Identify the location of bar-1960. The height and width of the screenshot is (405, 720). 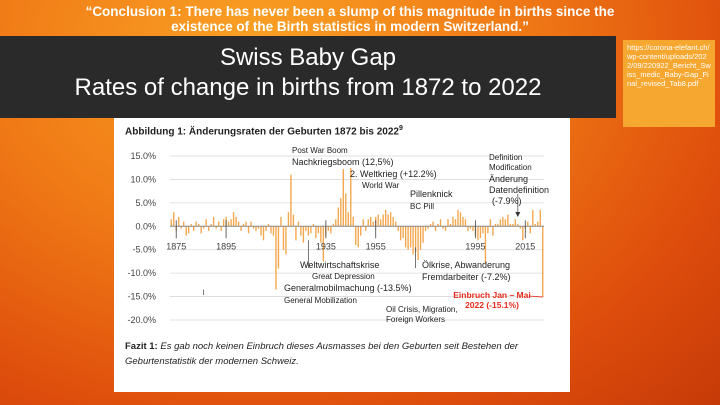
(388, 220).